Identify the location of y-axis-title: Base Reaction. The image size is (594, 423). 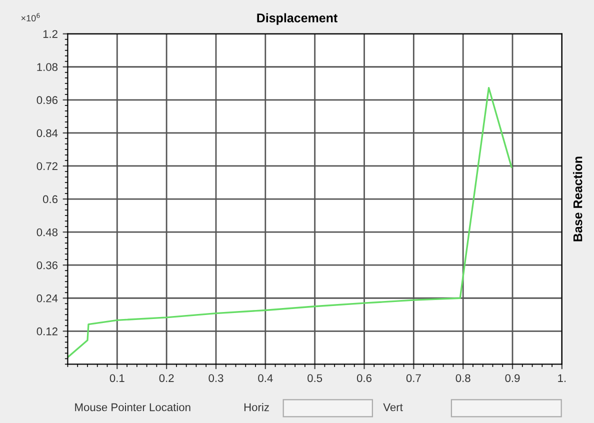
(577, 199).